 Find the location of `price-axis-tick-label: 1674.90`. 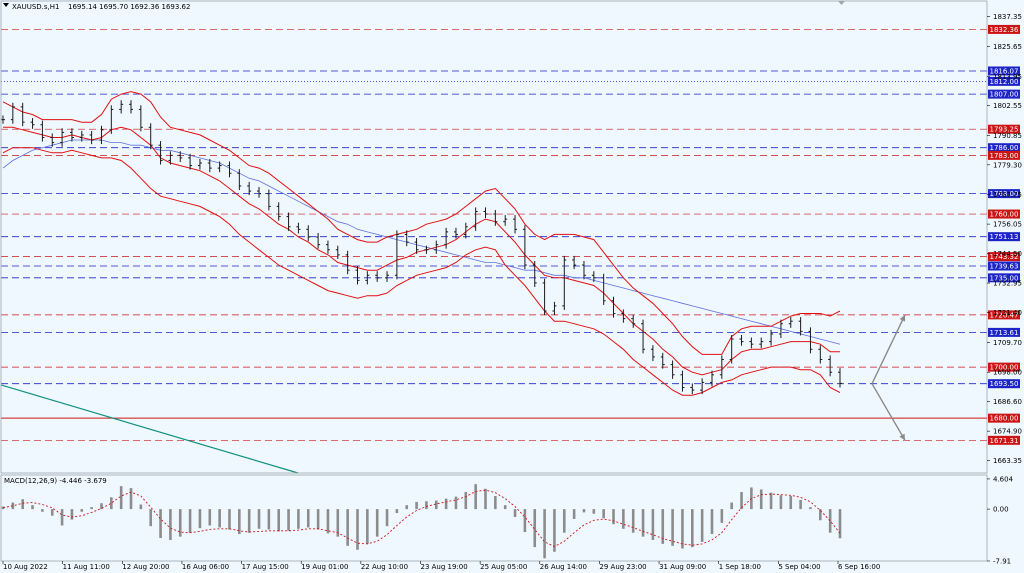

price-axis-tick-label: 1674.90 is located at coordinates (1007, 432).